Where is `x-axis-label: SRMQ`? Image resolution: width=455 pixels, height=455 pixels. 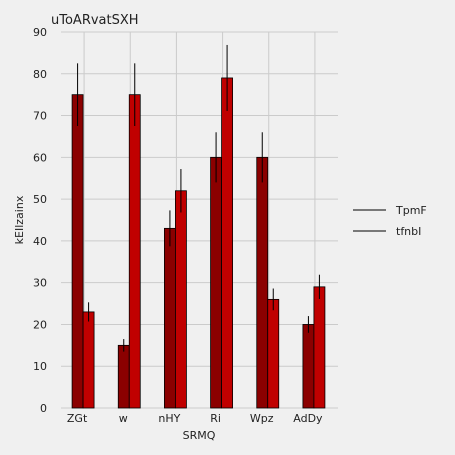 x-axis-label: SRMQ is located at coordinates (199, 435).